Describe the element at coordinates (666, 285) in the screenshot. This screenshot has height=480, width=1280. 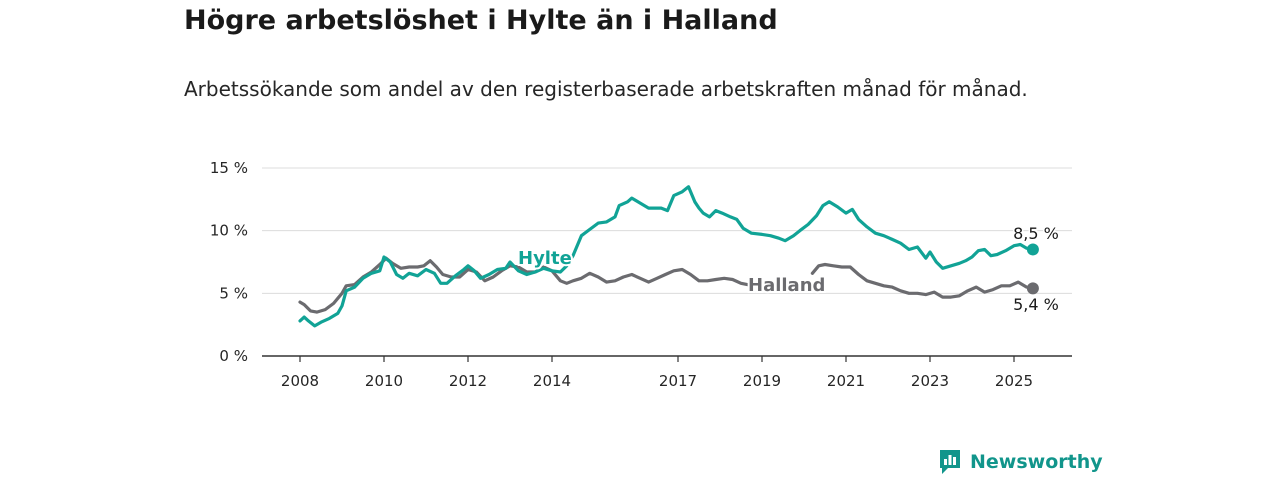
I see `series-line-halland` at that location.